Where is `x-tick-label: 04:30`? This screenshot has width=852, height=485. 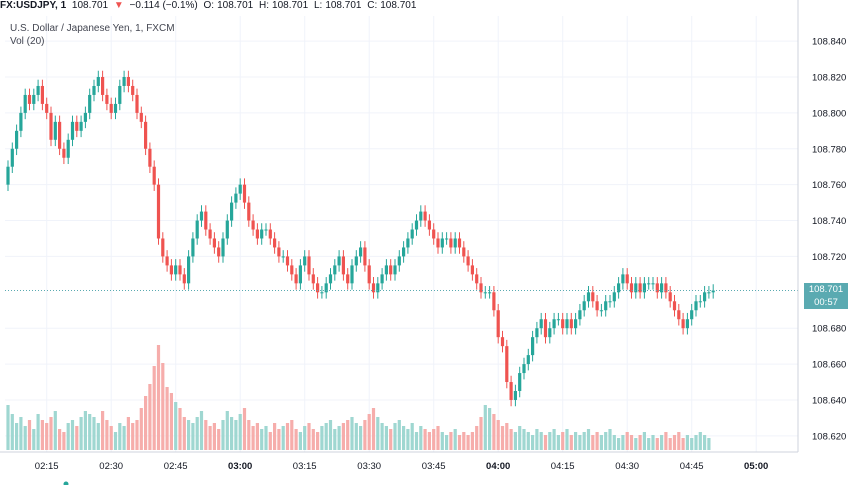 x-tick-label: 04:30 is located at coordinates (627, 466).